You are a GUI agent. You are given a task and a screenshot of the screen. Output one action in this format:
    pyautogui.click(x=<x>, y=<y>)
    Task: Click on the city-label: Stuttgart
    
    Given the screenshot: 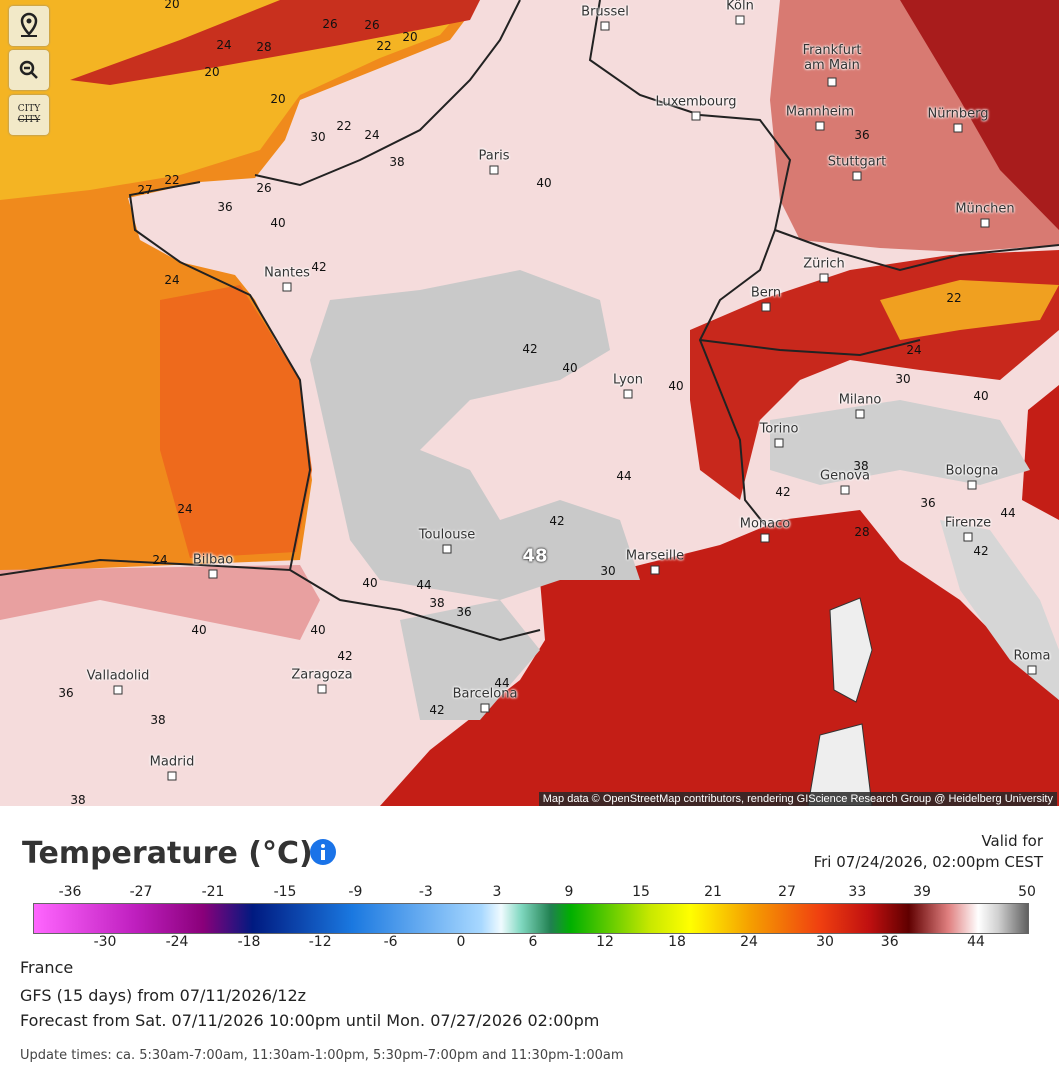 What is the action you would take?
    pyautogui.click(x=857, y=162)
    